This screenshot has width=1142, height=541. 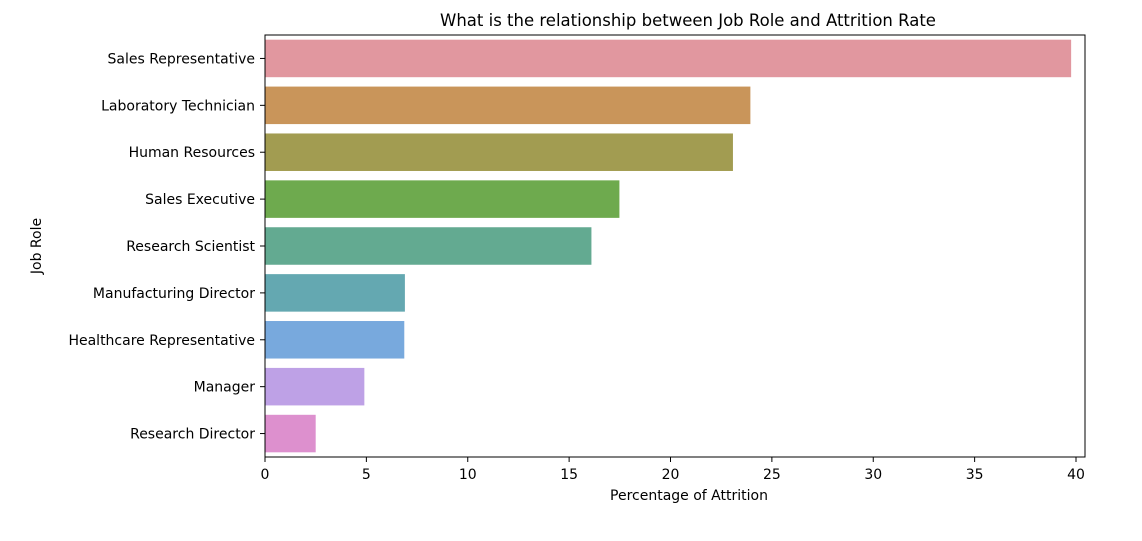 I want to click on x-tick-label: 15, so click(x=569, y=475).